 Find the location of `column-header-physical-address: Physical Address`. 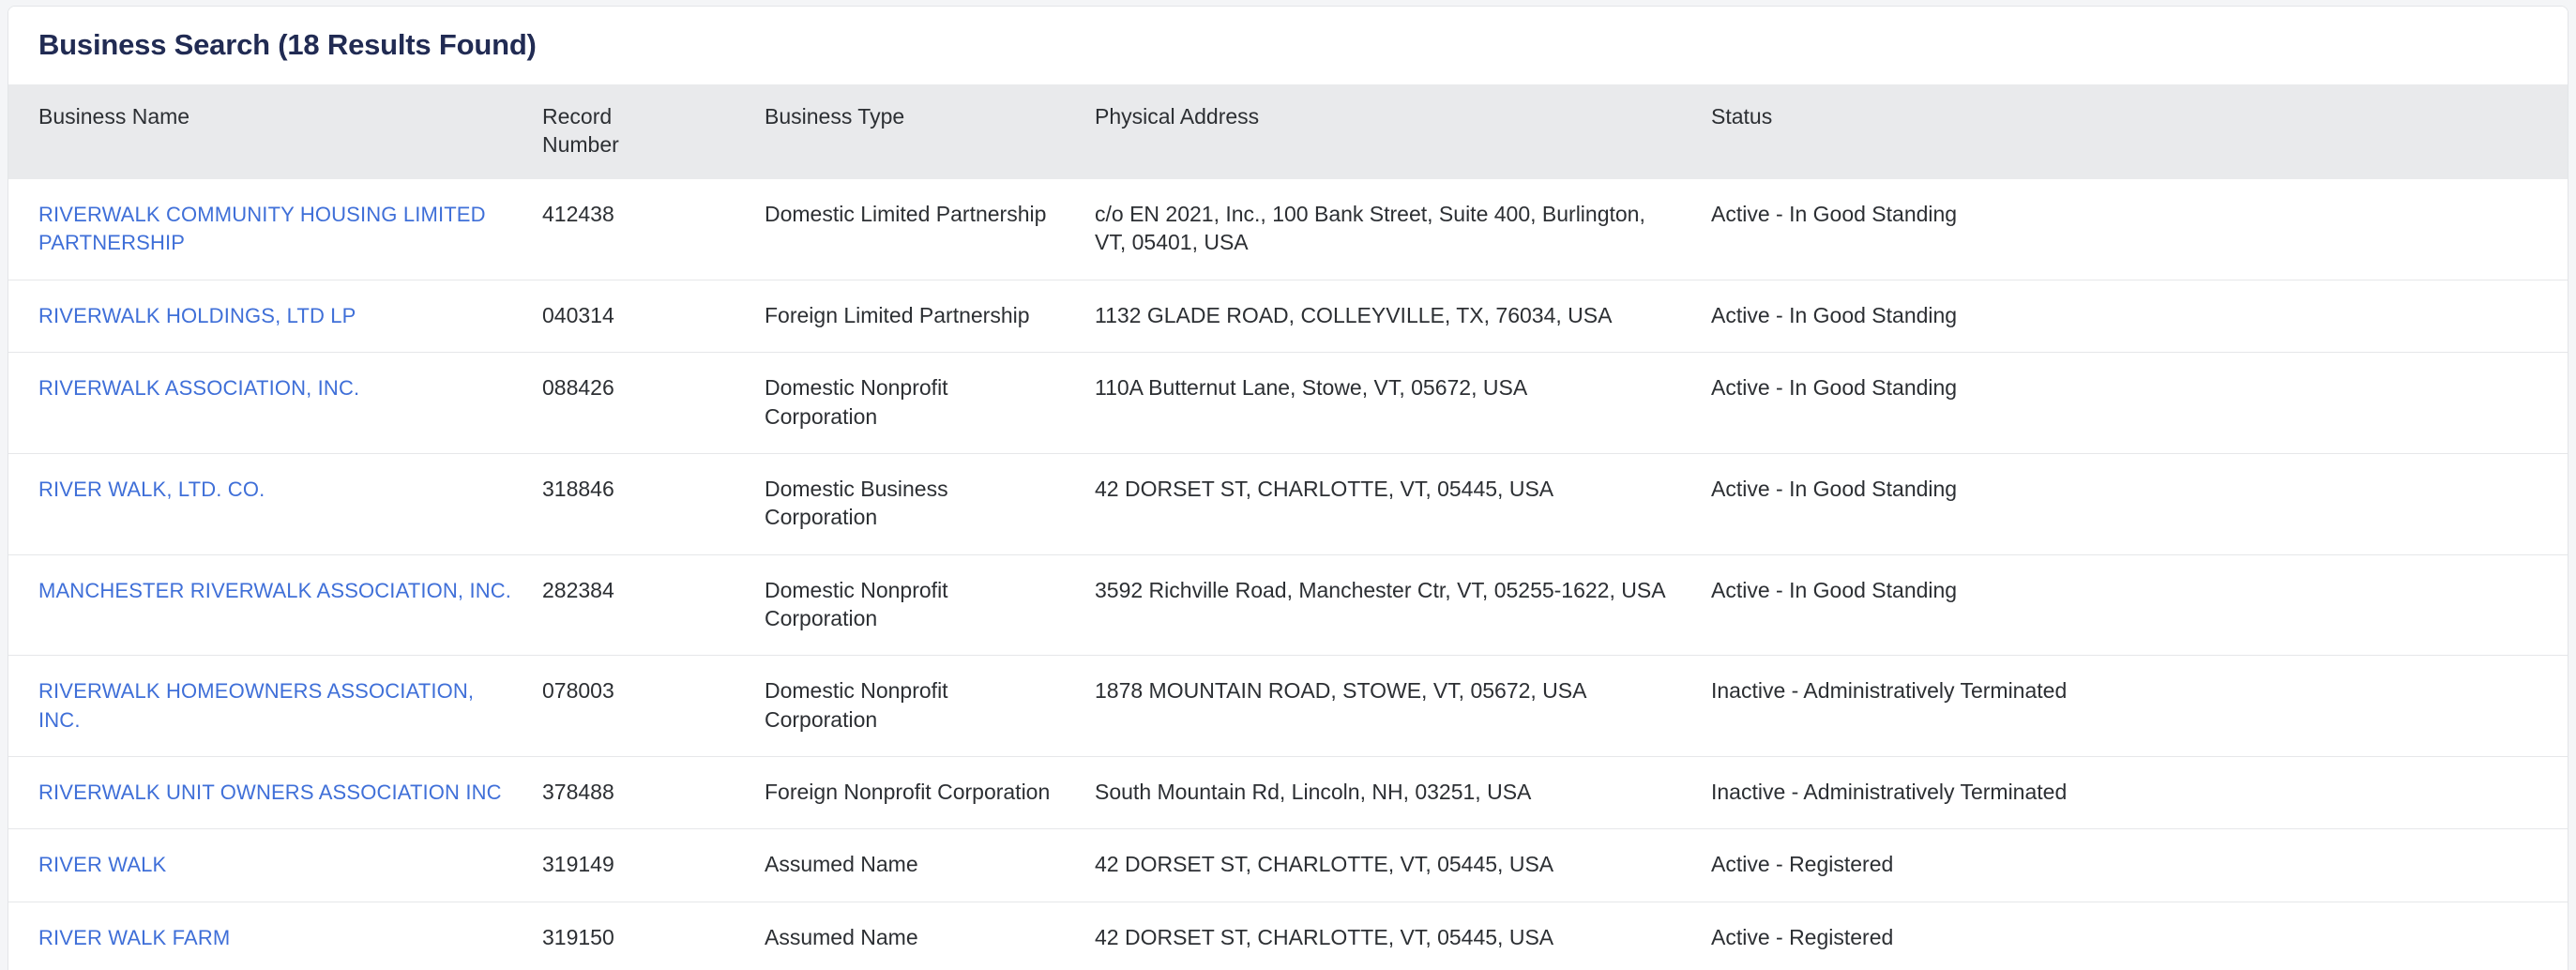

column-header-physical-address: Physical Address is located at coordinates (1388, 132).